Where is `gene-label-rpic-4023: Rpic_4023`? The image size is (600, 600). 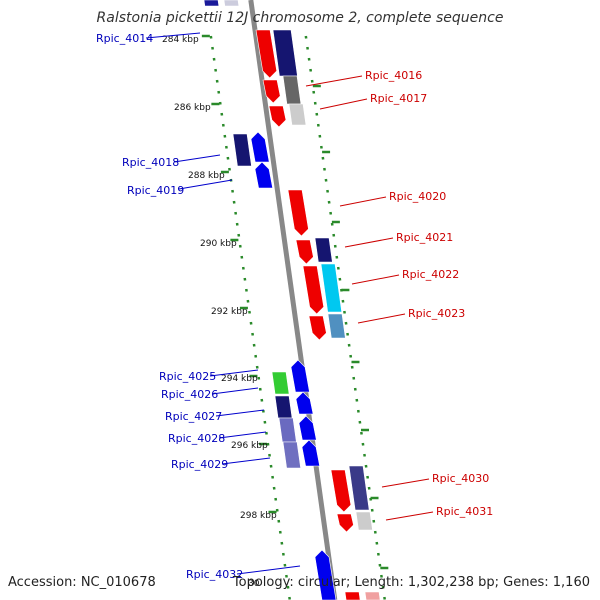
gene-label-rpic-4023: Rpic_4023 is located at coordinates (436, 313).